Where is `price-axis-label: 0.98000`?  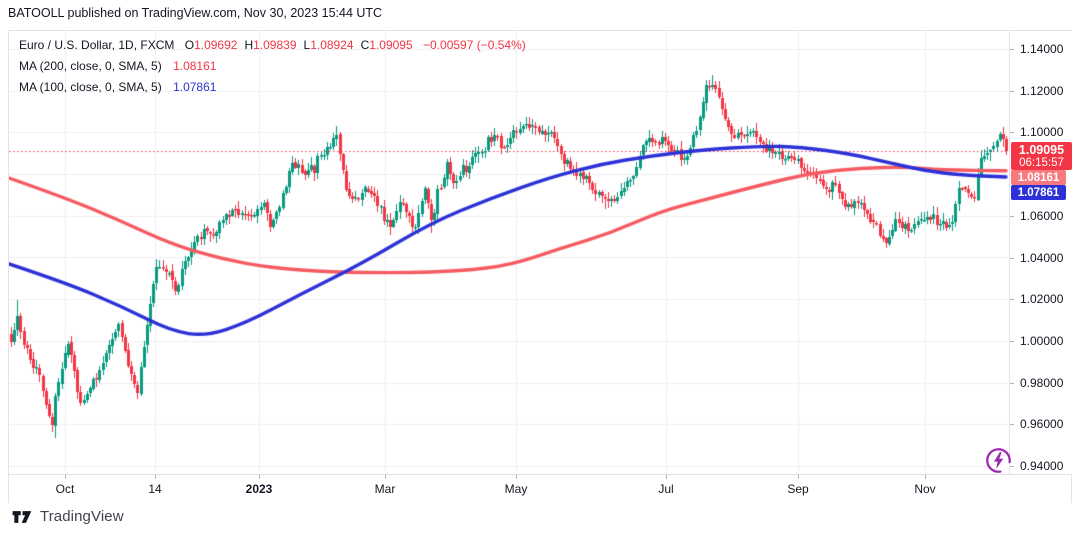 price-axis-label: 0.98000 is located at coordinates (1042, 382).